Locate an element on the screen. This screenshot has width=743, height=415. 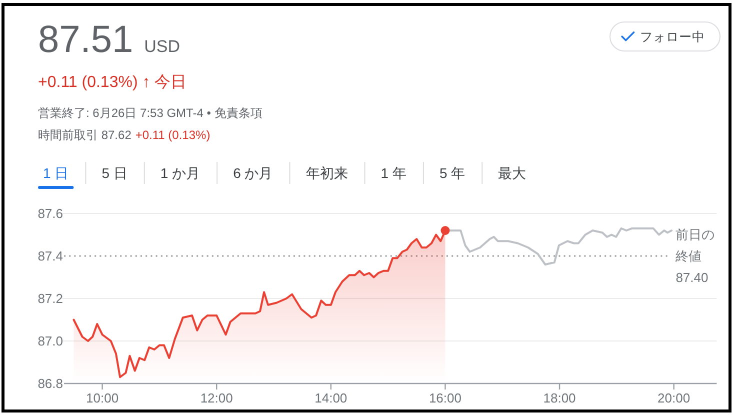
y-tick-label: 87.4 is located at coordinates (50, 256).